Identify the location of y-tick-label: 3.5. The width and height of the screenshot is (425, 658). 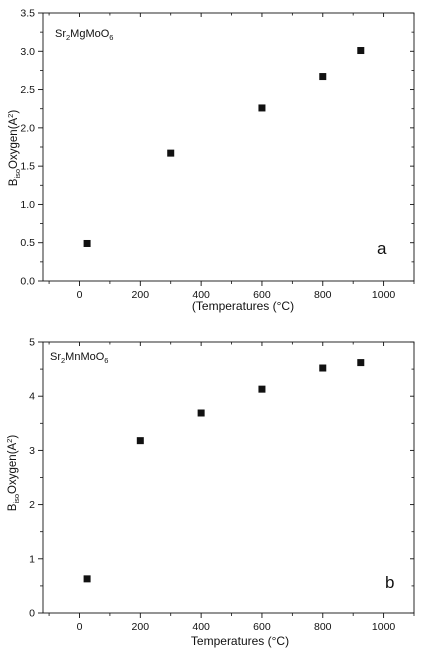
(27, 14).